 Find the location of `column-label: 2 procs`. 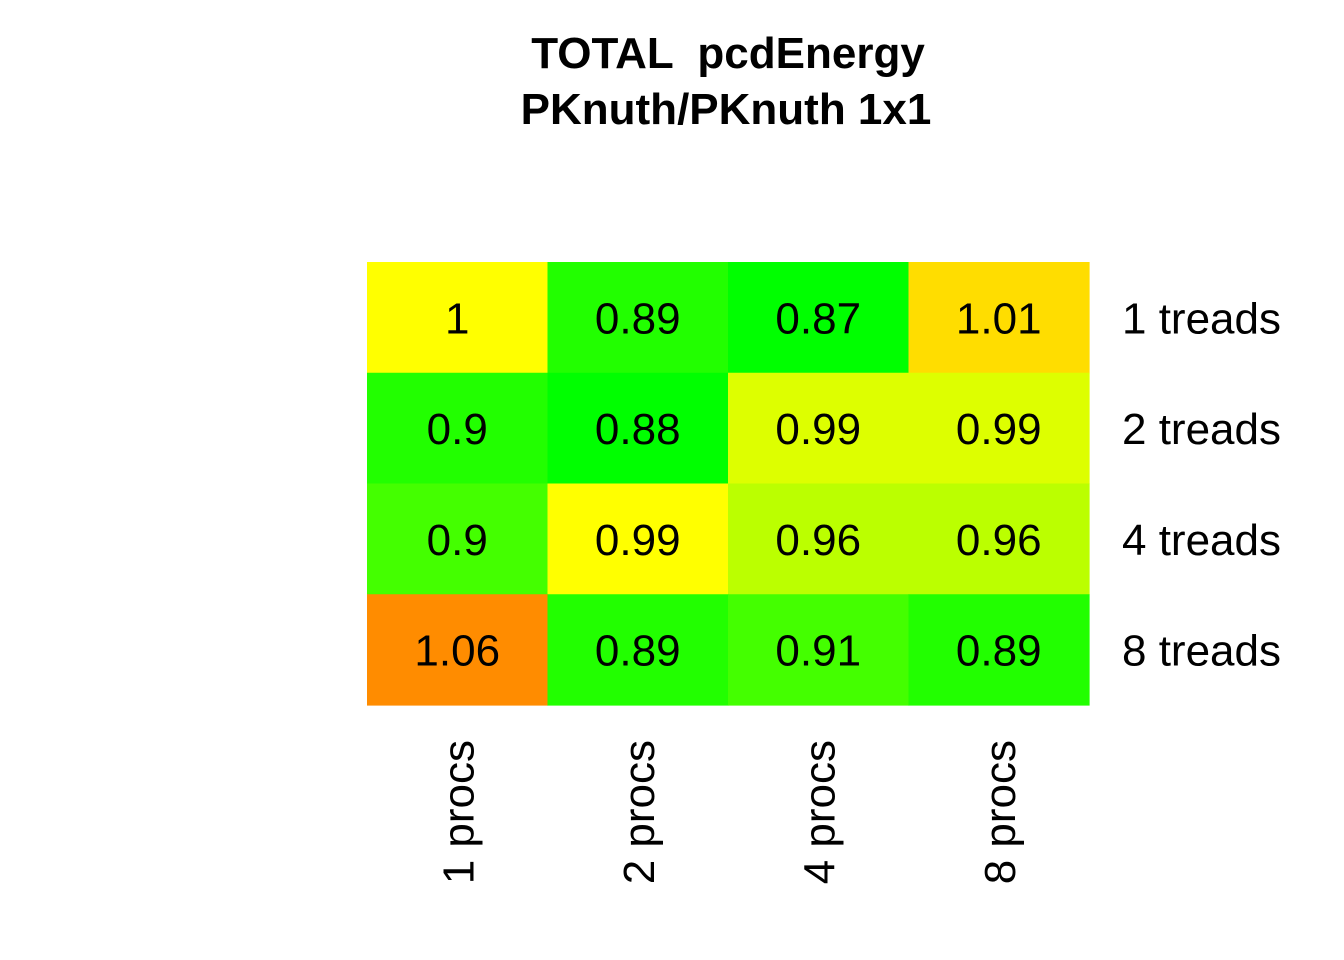

column-label: 2 procs is located at coordinates (639, 812).